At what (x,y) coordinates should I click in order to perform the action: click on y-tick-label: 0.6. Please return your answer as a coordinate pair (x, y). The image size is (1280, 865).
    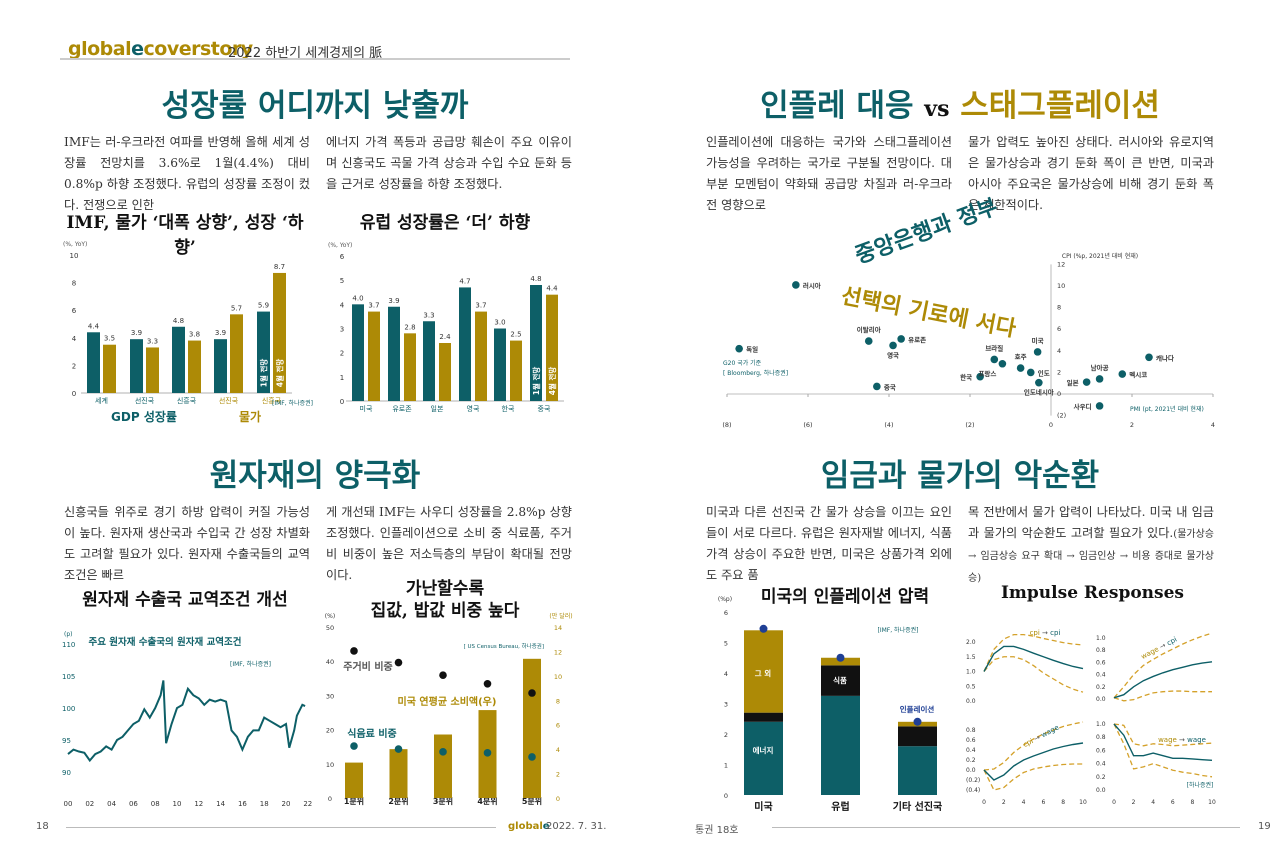
    Looking at the image, I should click on (1101, 750).